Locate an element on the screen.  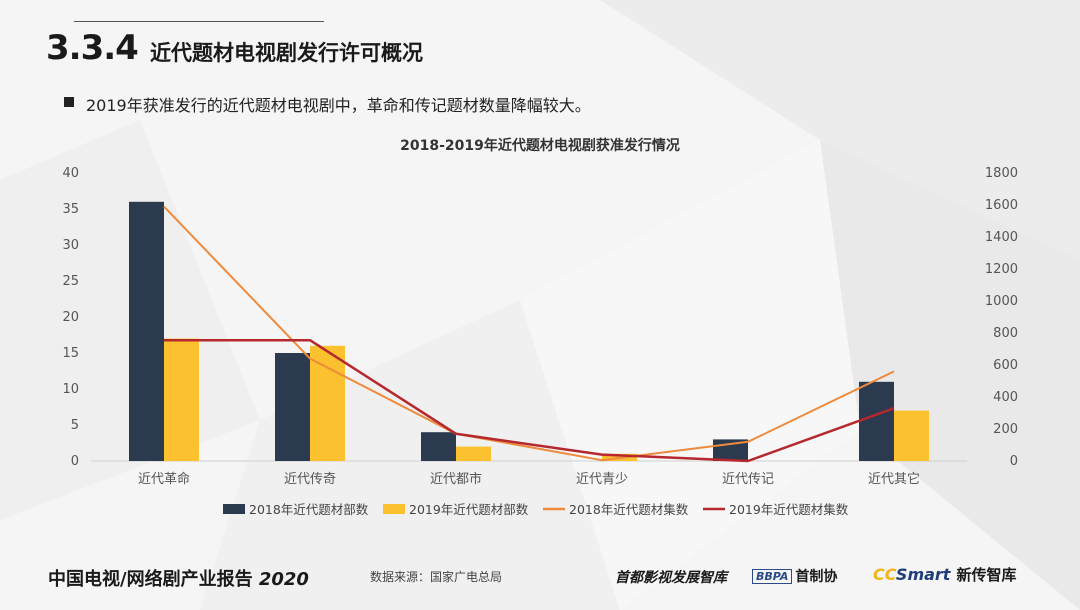
y-right-tick-label: 1800 is located at coordinates (1001, 173).